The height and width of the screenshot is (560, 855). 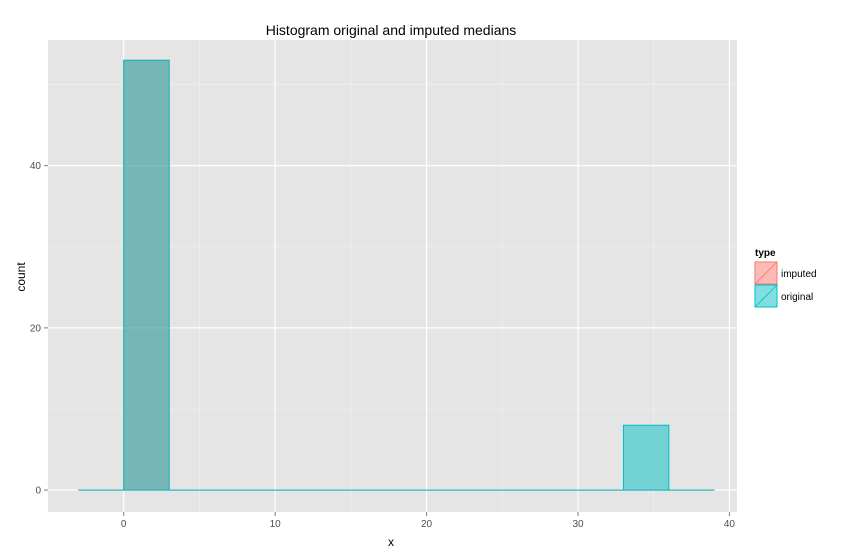 I want to click on legend-label-original: original, so click(x=797, y=297).